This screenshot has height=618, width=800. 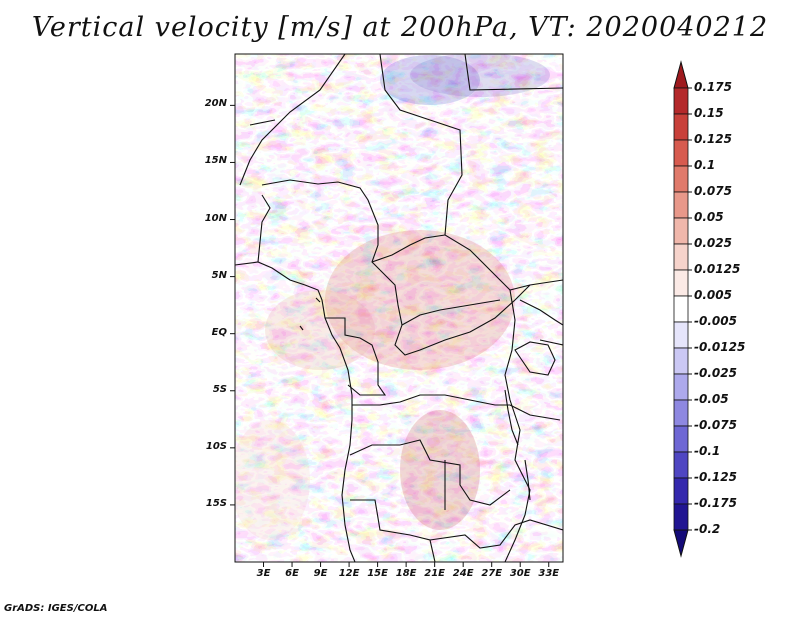 I want to click on colorbar-label: -0.005, so click(x=715, y=321).